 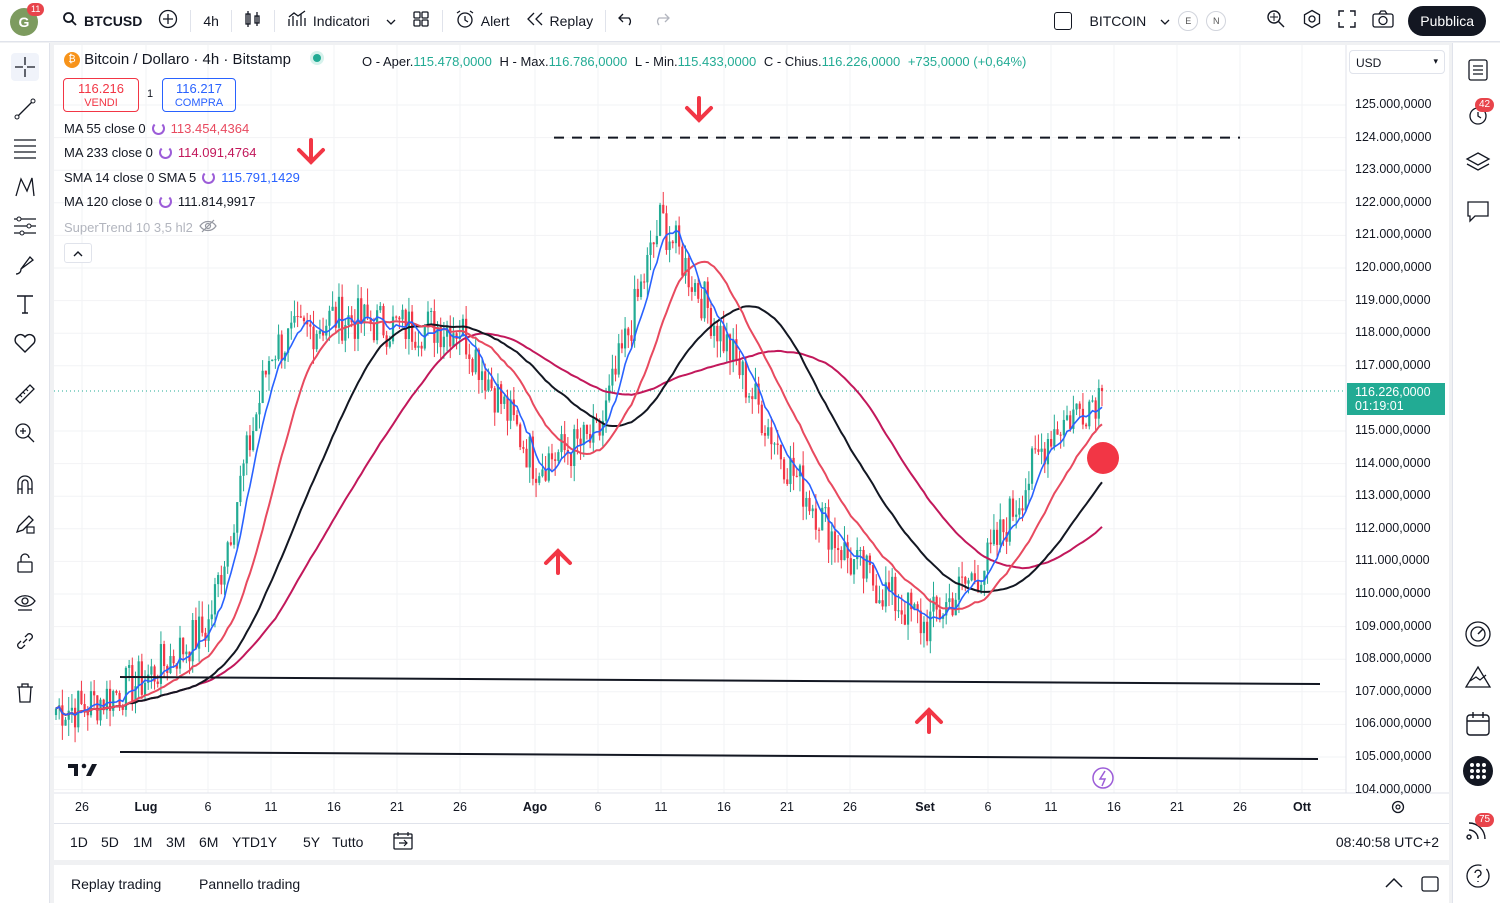 I want to click on zoom-in-icon, so click(x=25, y=433).